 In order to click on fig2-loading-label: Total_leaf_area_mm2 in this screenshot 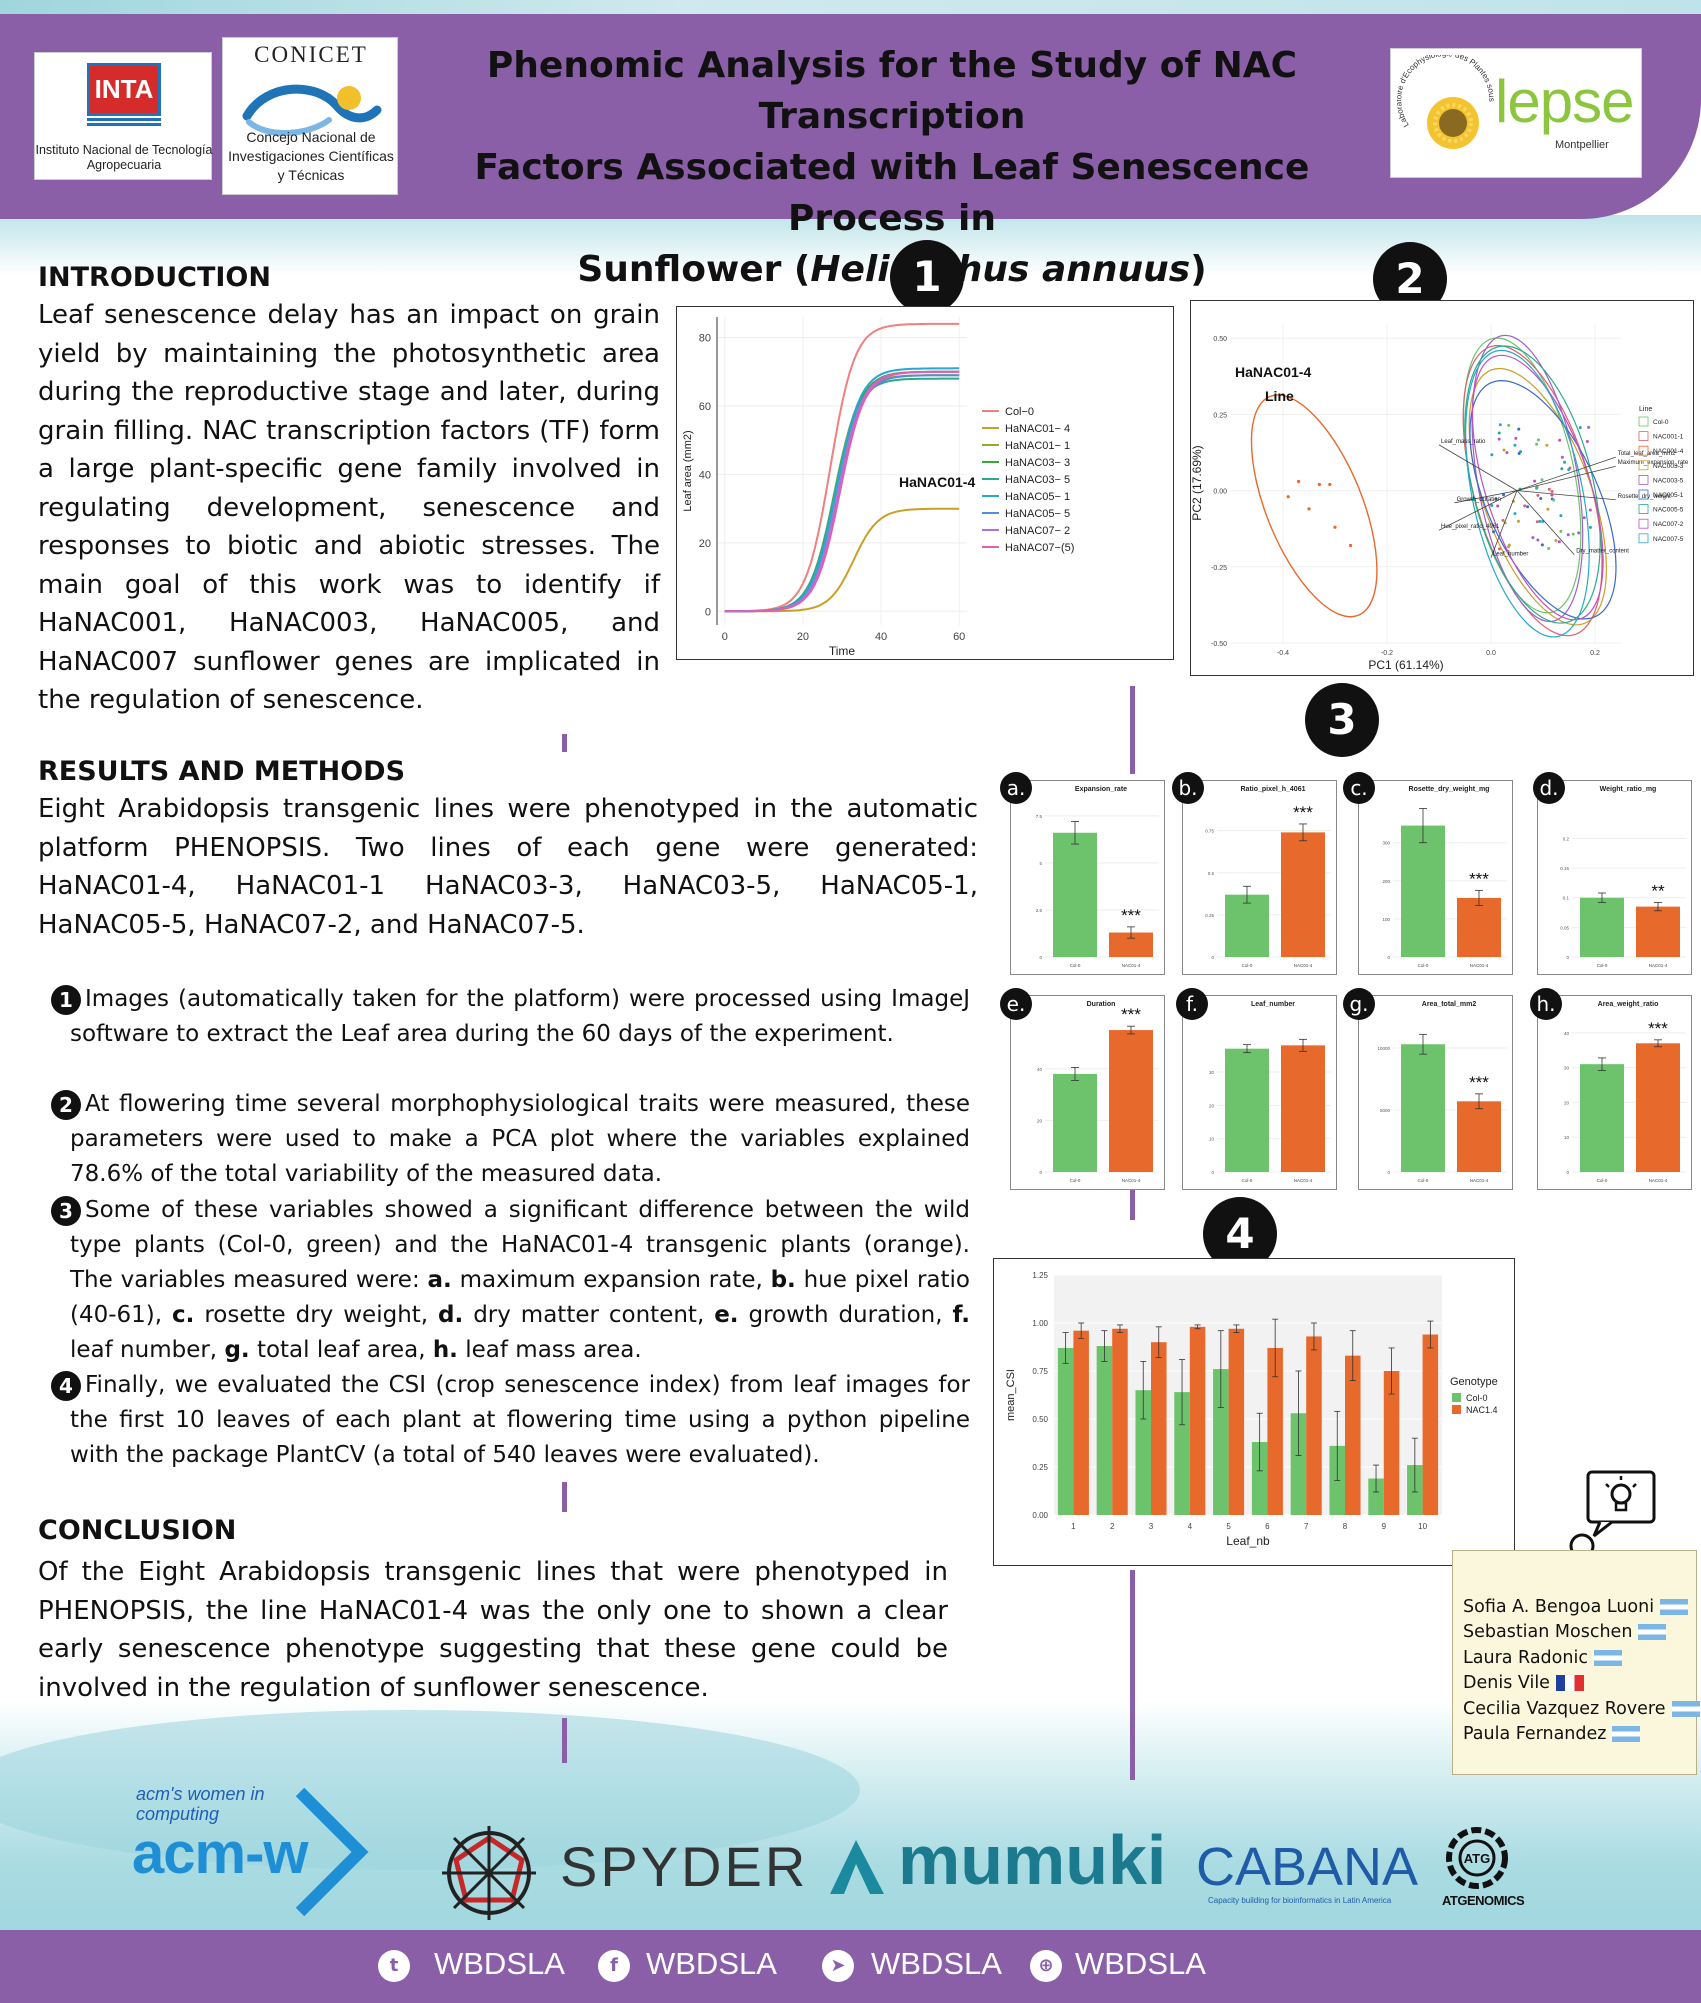, I will do `click(1647, 454)`.